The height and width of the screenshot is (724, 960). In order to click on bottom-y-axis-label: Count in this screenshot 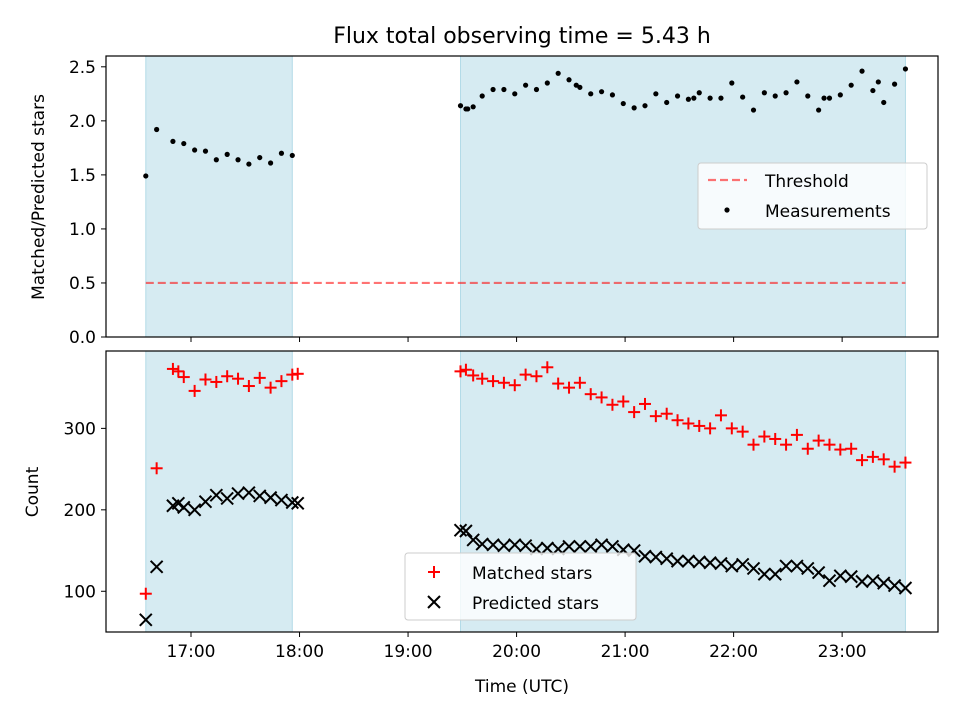, I will do `click(33, 491)`.